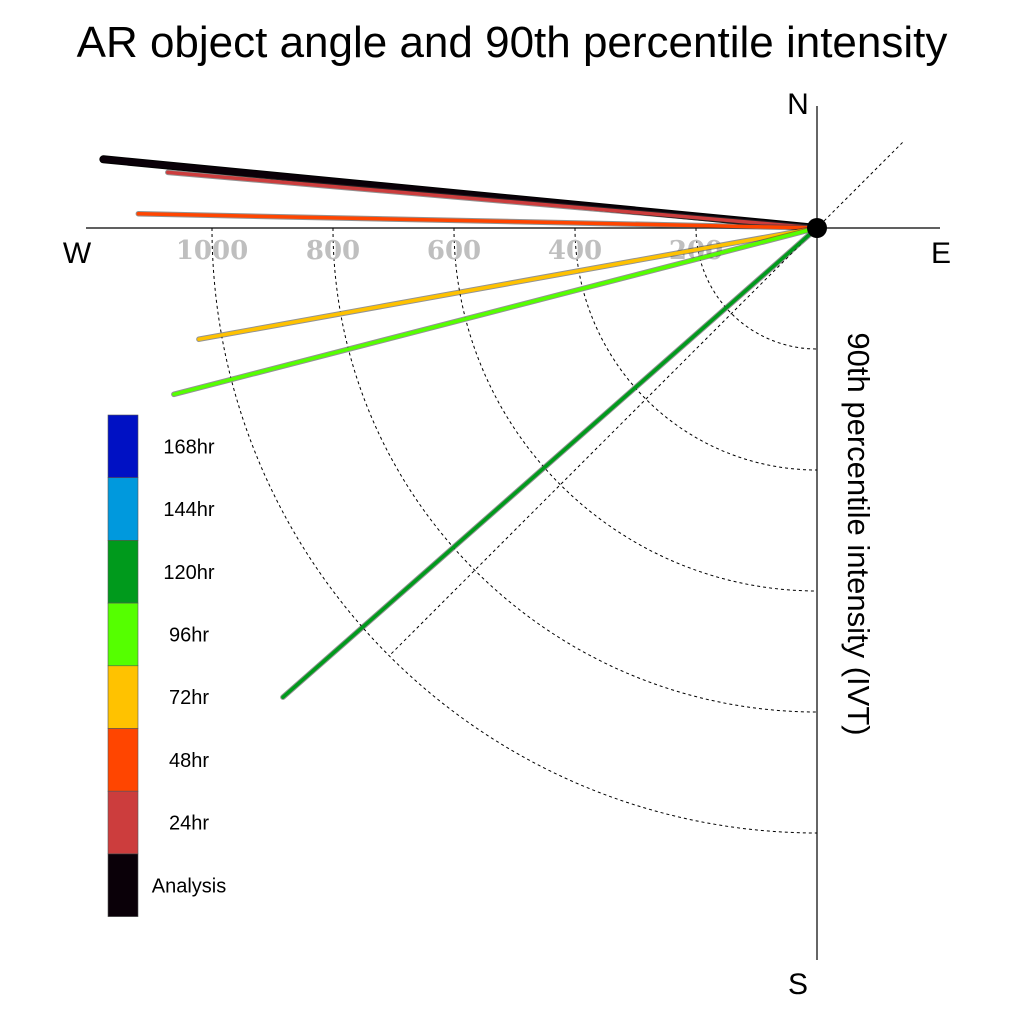 Image resolution: width=1024 pixels, height=1024 pixels. What do you see at coordinates (477, 221) in the screenshot?
I see `series-vector-48hr` at bounding box center [477, 221].